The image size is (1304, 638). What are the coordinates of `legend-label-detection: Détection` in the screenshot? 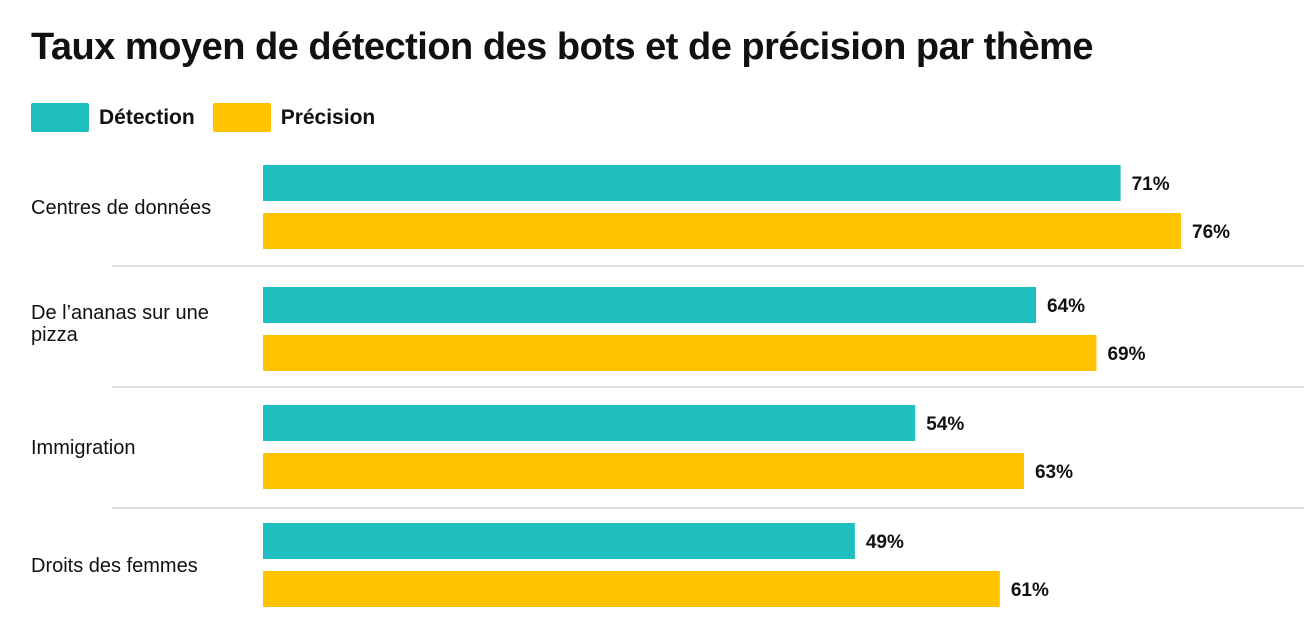 It's located at (147, 117).